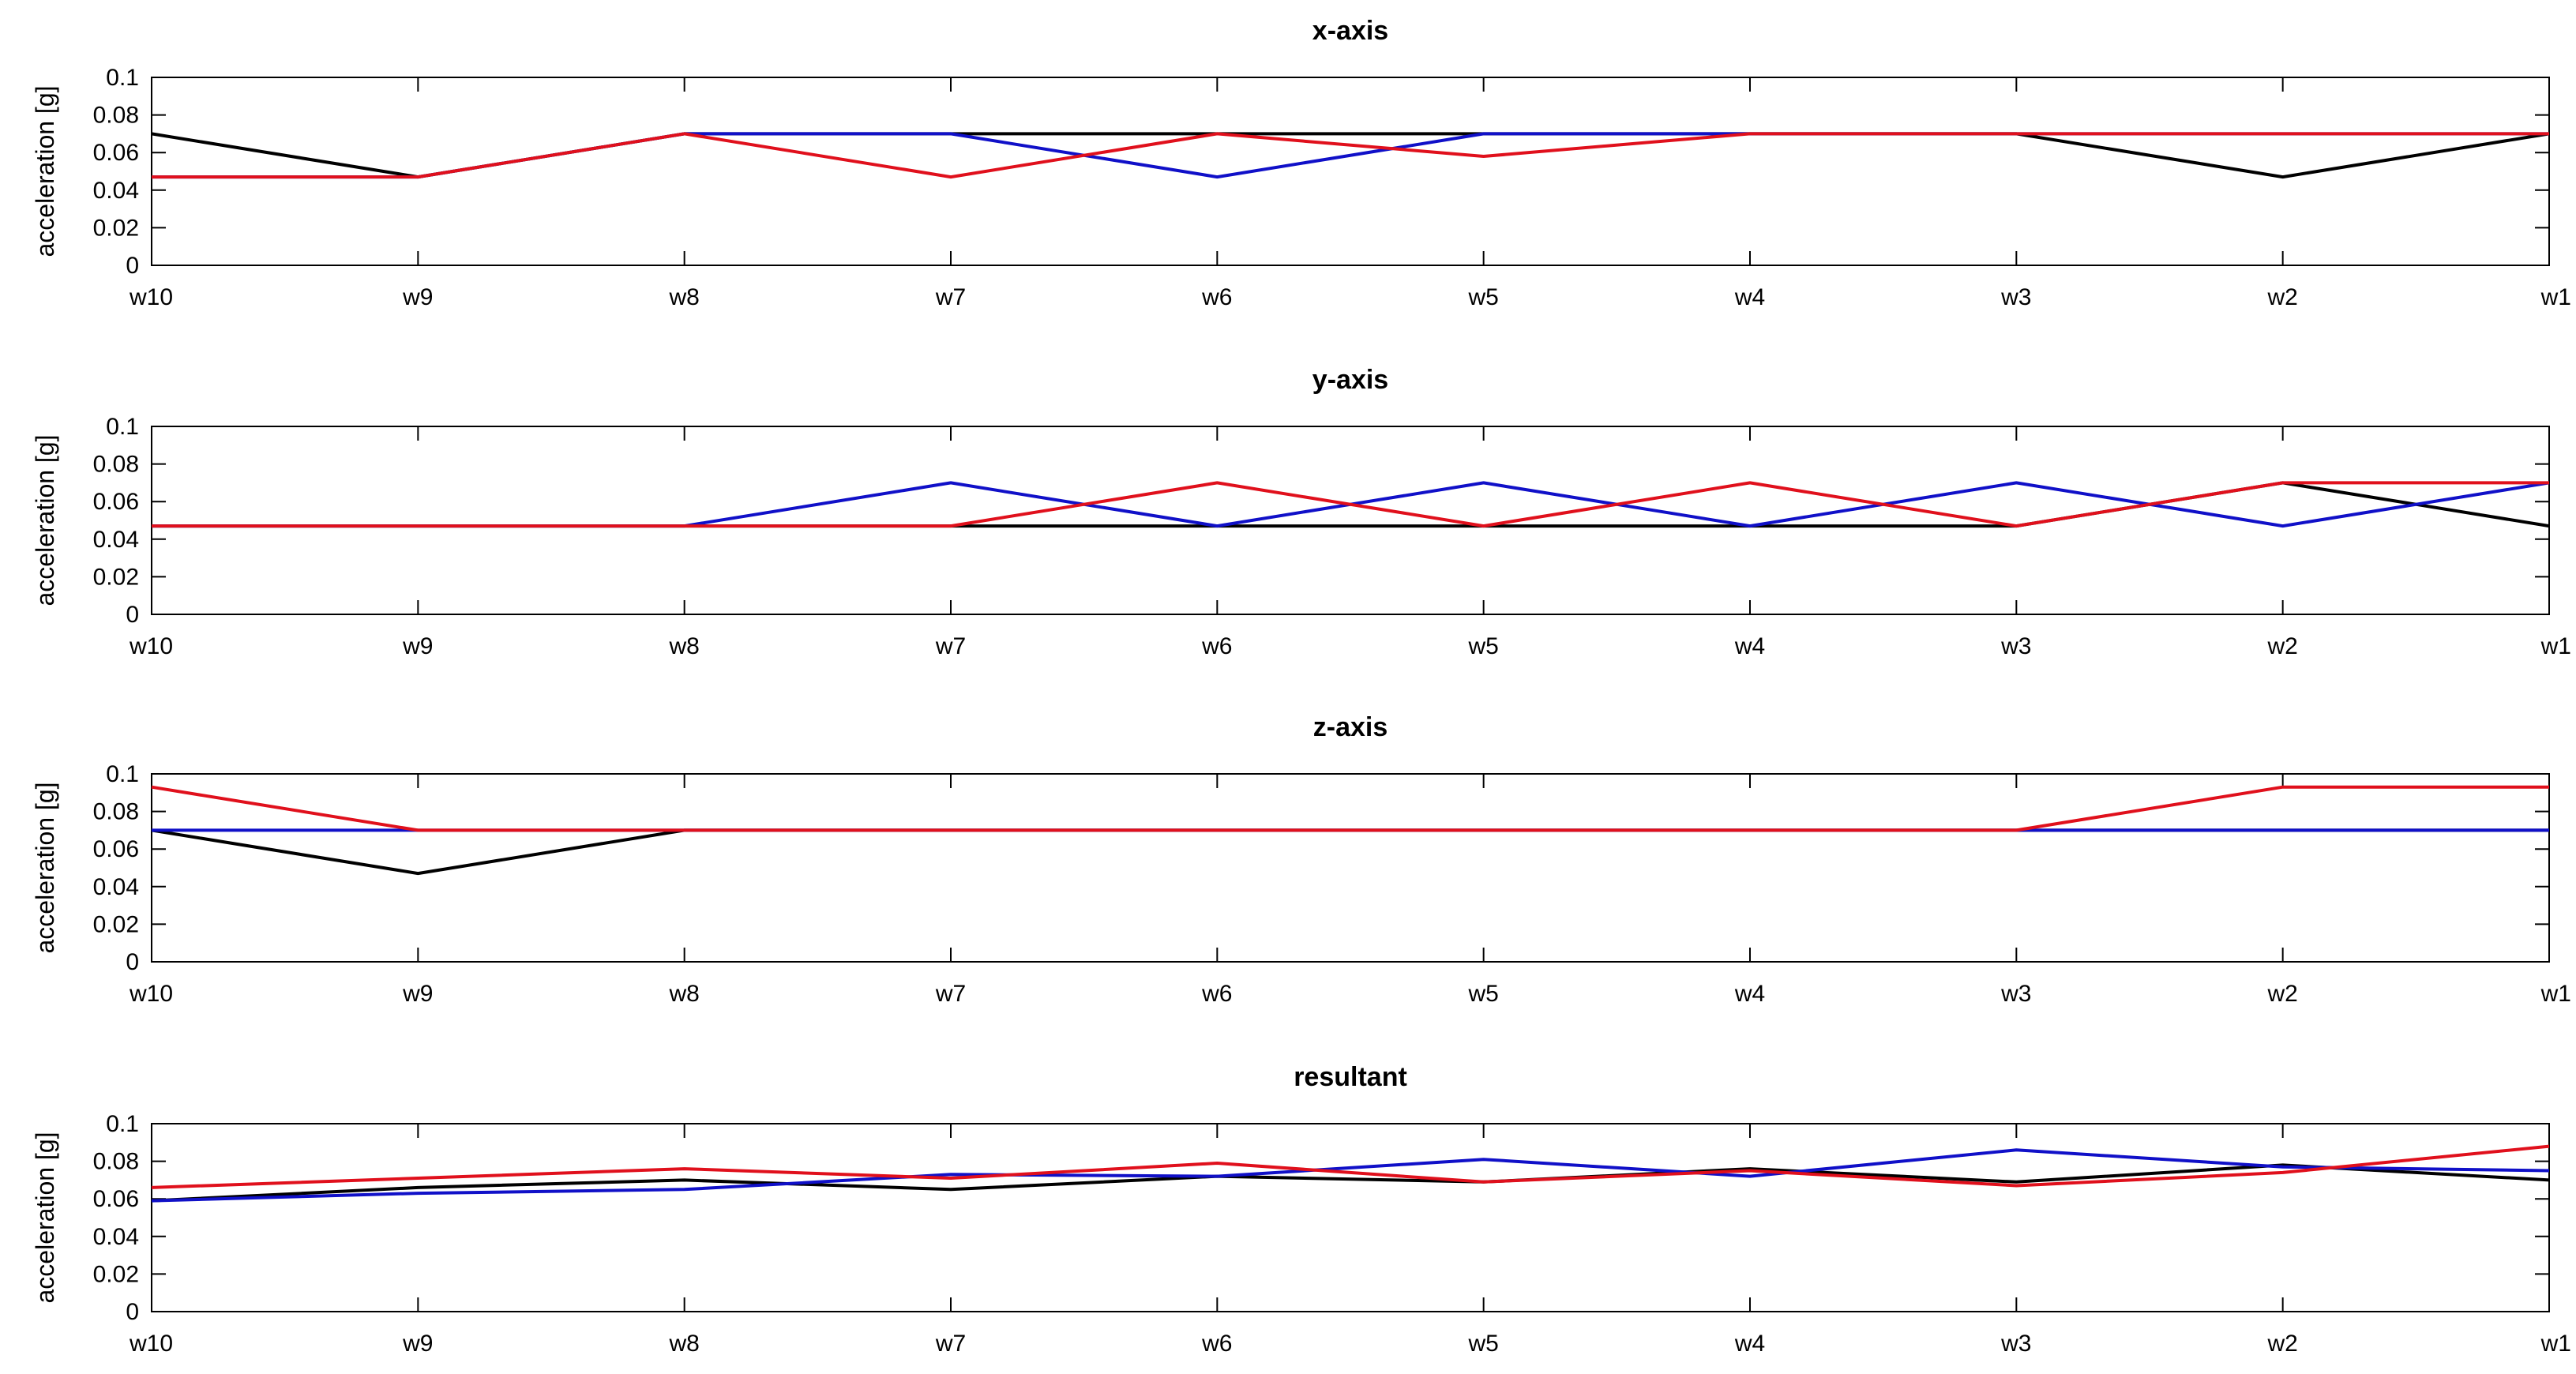 The width and height of the screenshot is (2576, 1374). What do you see at coordinates (1350, 1077) in the screenshot?
I see `chart-title: resultant` at bounding box center [1350, 1077].